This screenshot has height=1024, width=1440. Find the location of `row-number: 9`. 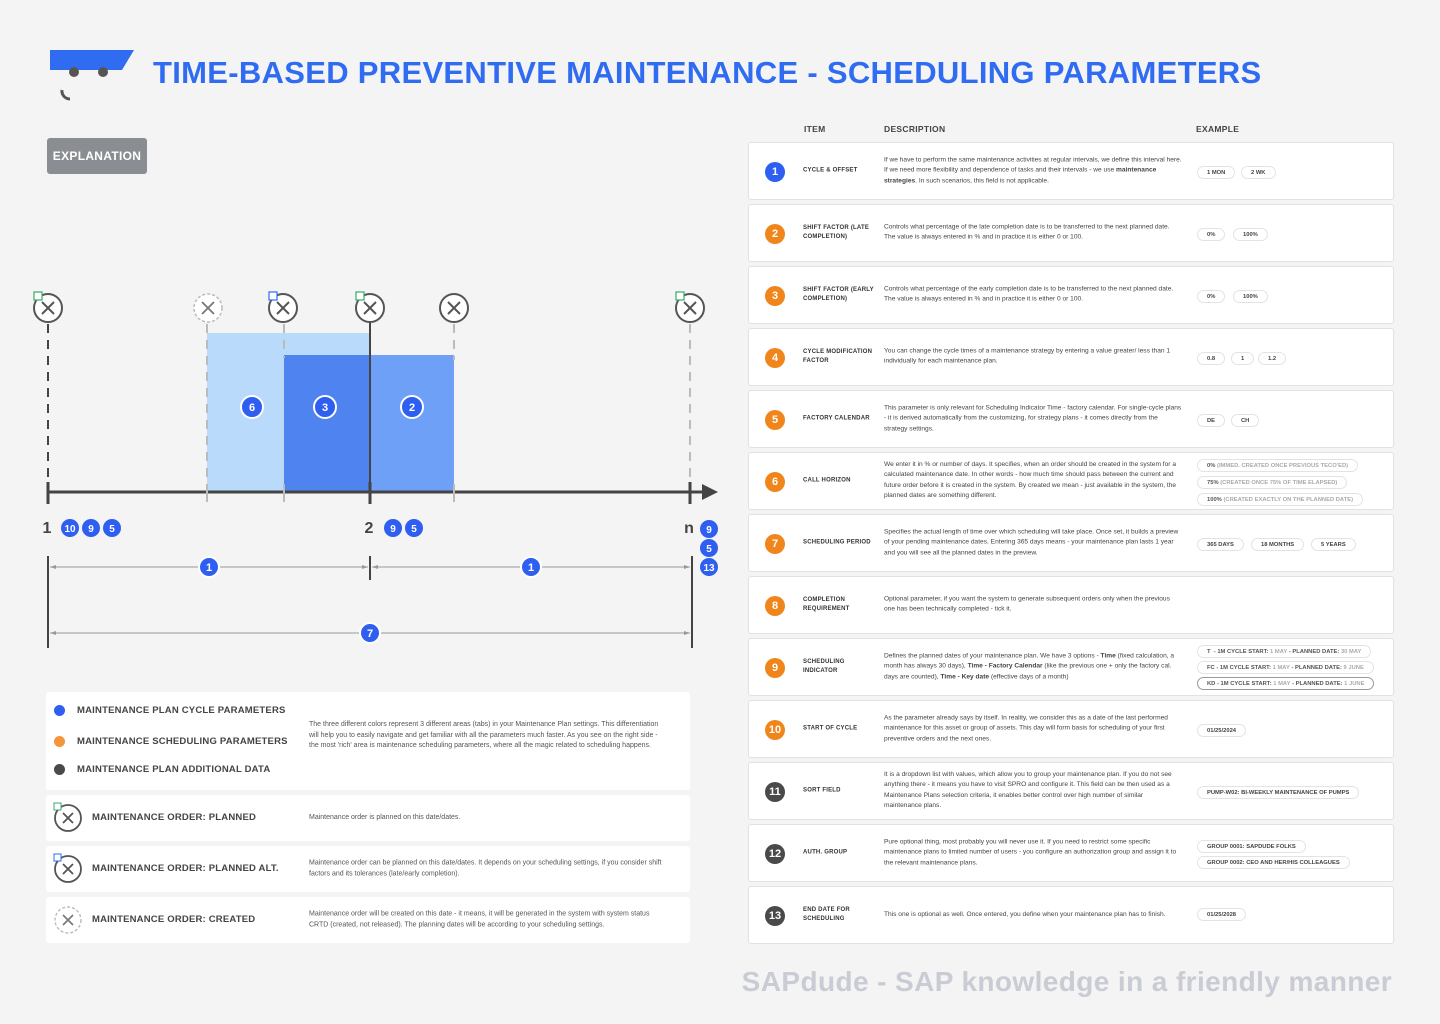

row-number: 9 is located at coordinates (775, 668).